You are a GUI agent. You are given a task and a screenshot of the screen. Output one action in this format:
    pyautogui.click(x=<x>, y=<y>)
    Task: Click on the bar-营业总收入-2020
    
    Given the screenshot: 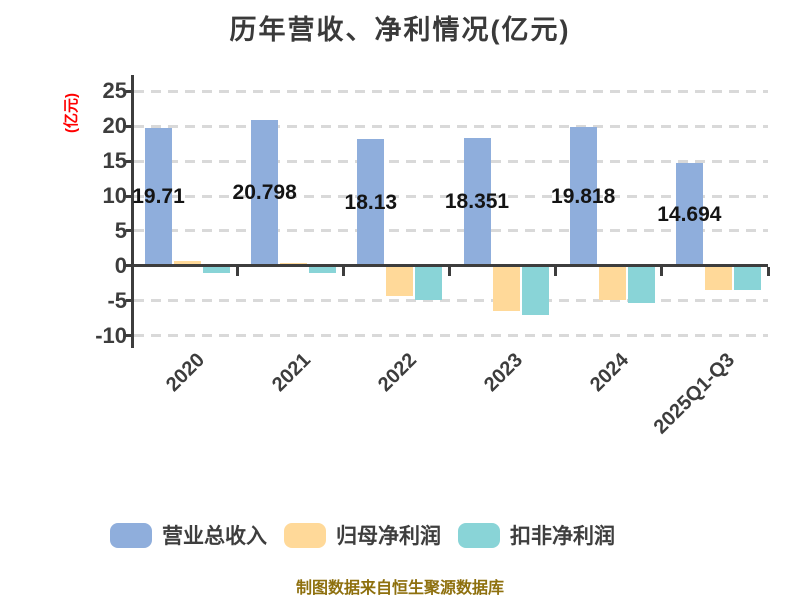 What is the action you would take?
    pyautogui.click(x=158, y=197)
    